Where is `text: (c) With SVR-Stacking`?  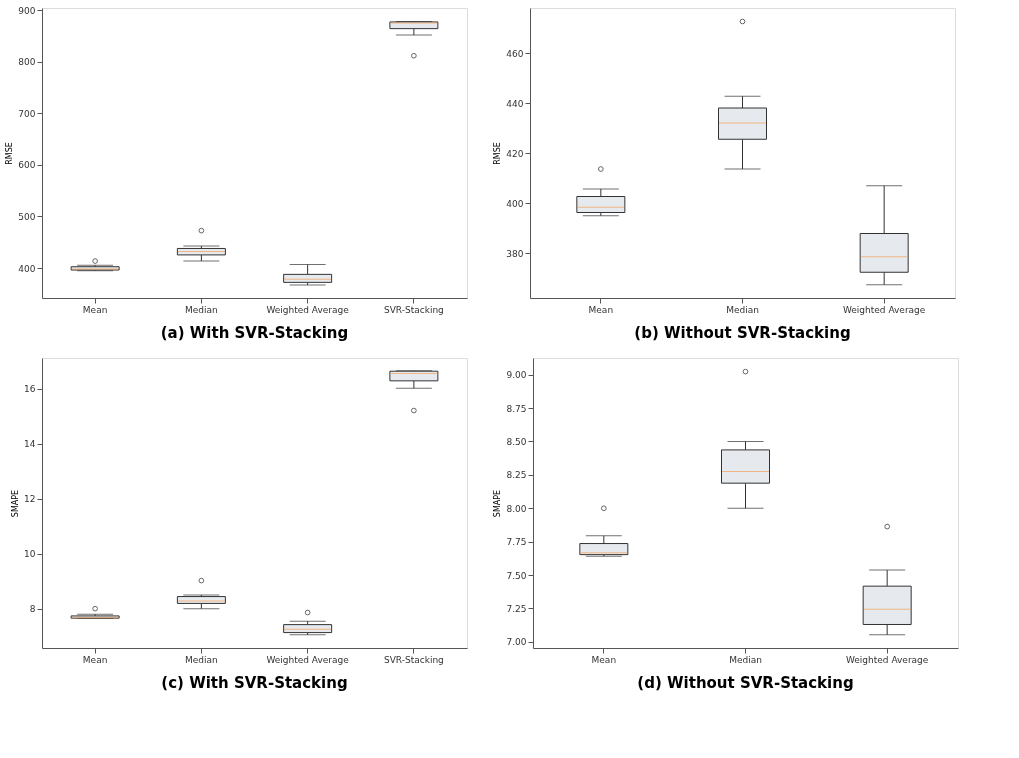 text: (c) With SVR-Stacking is located at coordinates (254, 683).